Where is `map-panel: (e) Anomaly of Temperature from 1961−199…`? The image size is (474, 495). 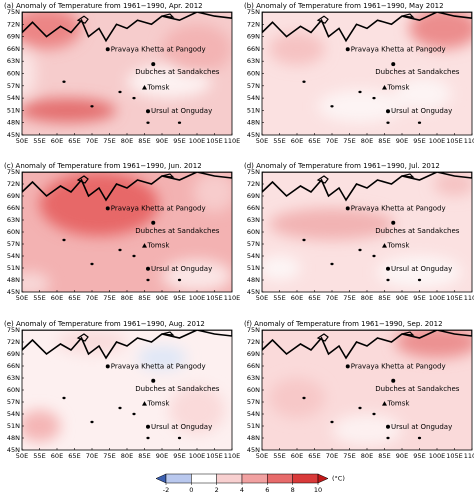
map-panel: (e) Anomaly of Temperature from 1961−199… is located at coordinates (122, 390).